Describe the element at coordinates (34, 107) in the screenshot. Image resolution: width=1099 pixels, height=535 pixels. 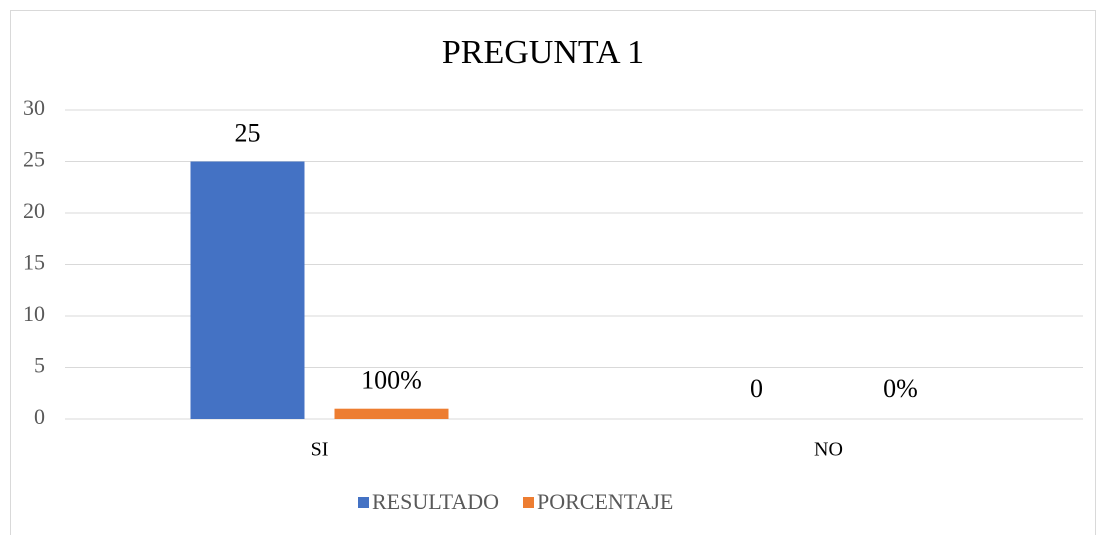
I see `y-tick-label: 30` at that location.